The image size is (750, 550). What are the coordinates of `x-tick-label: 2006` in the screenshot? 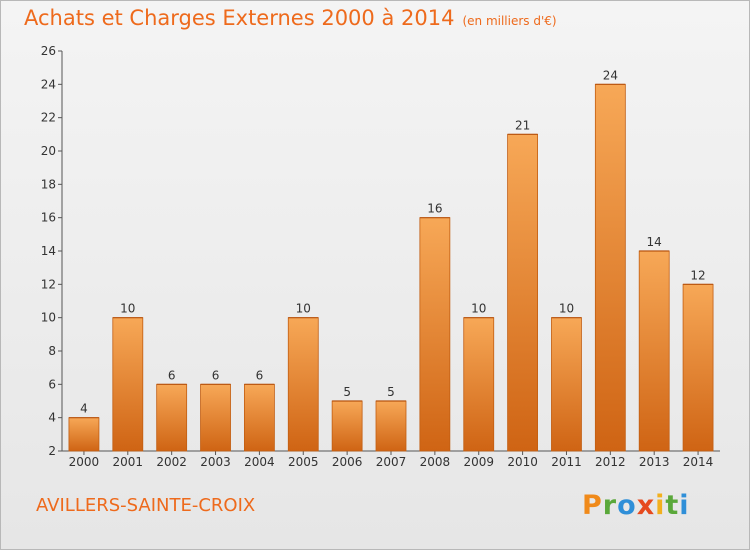 It's located at (347, 462).